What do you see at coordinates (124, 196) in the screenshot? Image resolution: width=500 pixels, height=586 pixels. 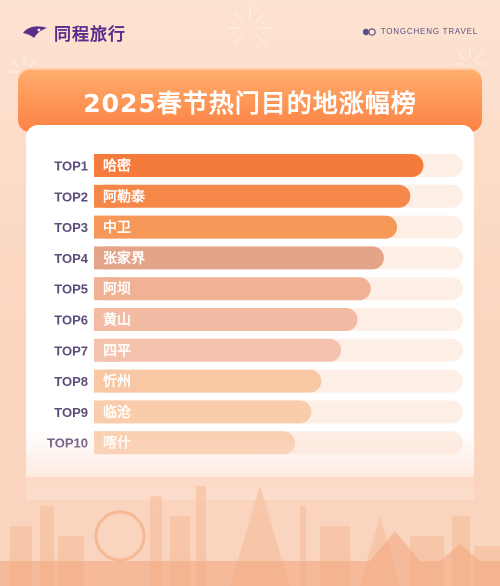 I see `destination-label: 阿勒泰` at bounding box center [124, 196].